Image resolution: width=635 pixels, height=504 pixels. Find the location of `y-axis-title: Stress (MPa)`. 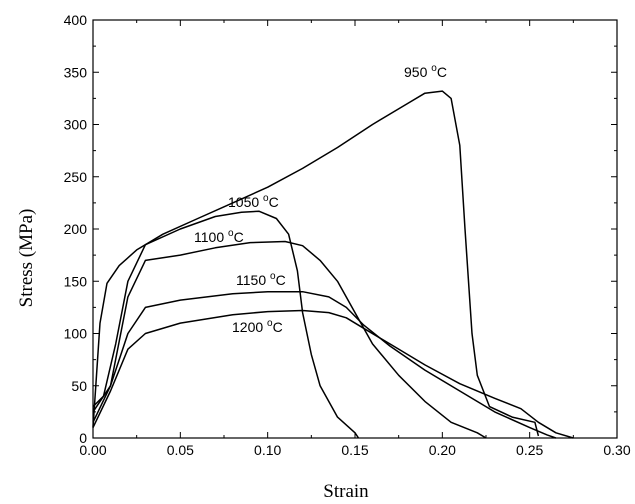

y-axis-title: Stress (MPa) is located at coordinates (26, 258).